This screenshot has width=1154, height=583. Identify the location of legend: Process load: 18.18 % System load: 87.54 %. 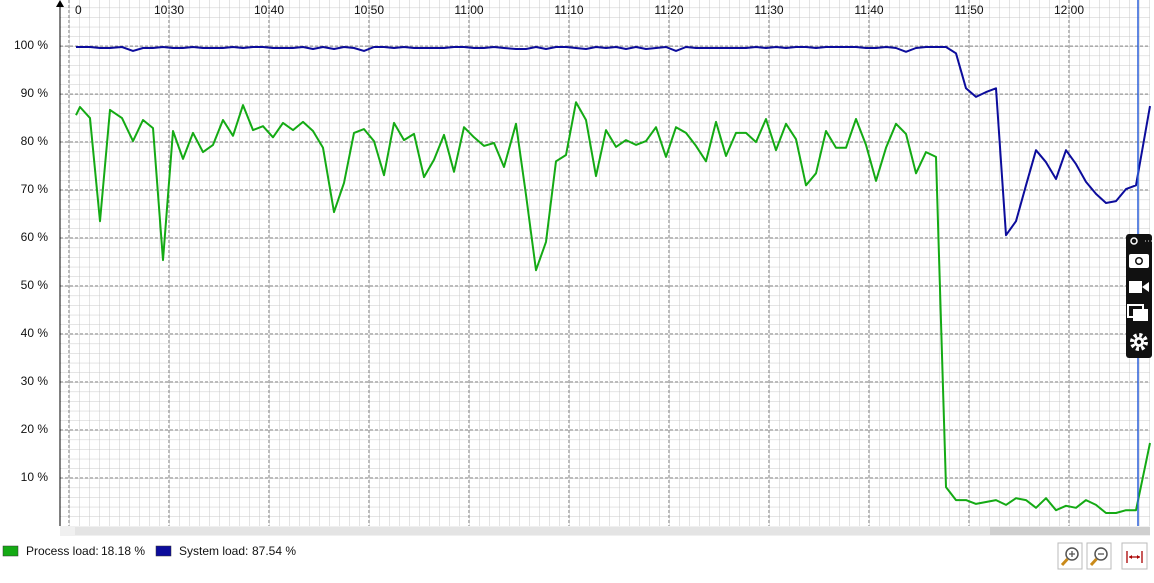
(149, 551).